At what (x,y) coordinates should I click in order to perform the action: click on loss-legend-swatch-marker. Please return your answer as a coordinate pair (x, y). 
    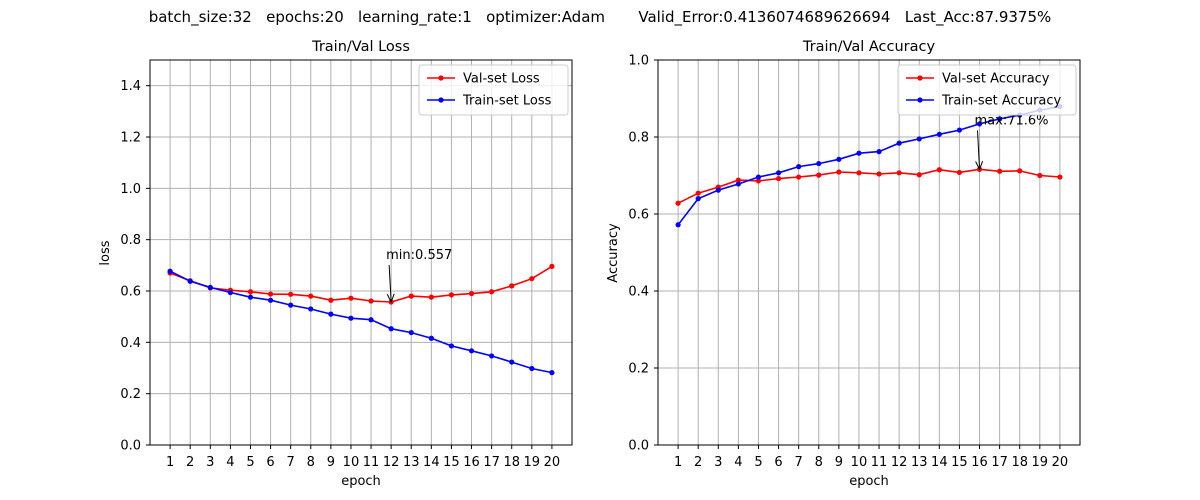
    Looking at the image, I should click on (441, 100).